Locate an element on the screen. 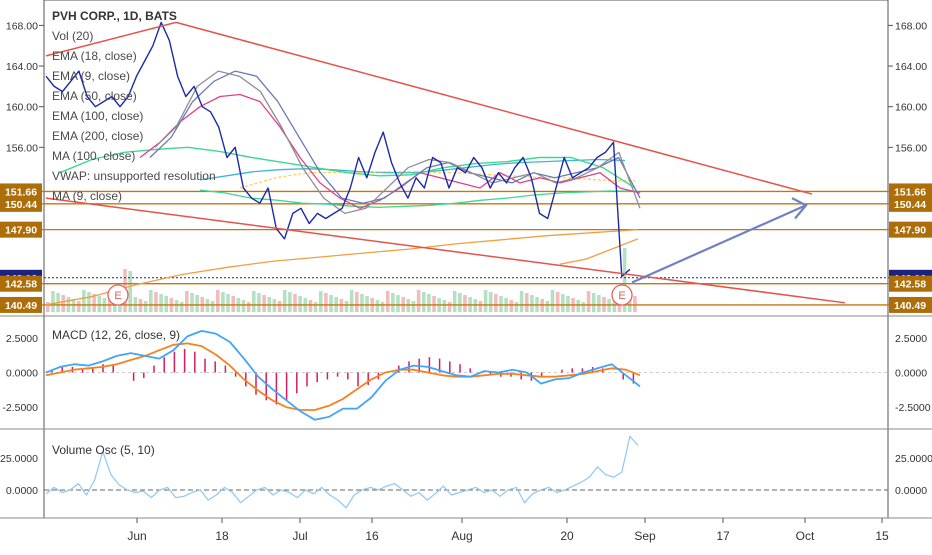  osc-tick-label-left: 0.0000 is located at coordinates (22, 491).